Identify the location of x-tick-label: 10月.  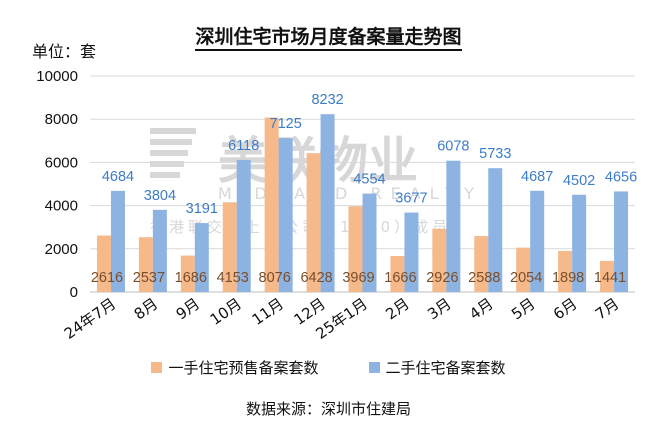
(226, 312).